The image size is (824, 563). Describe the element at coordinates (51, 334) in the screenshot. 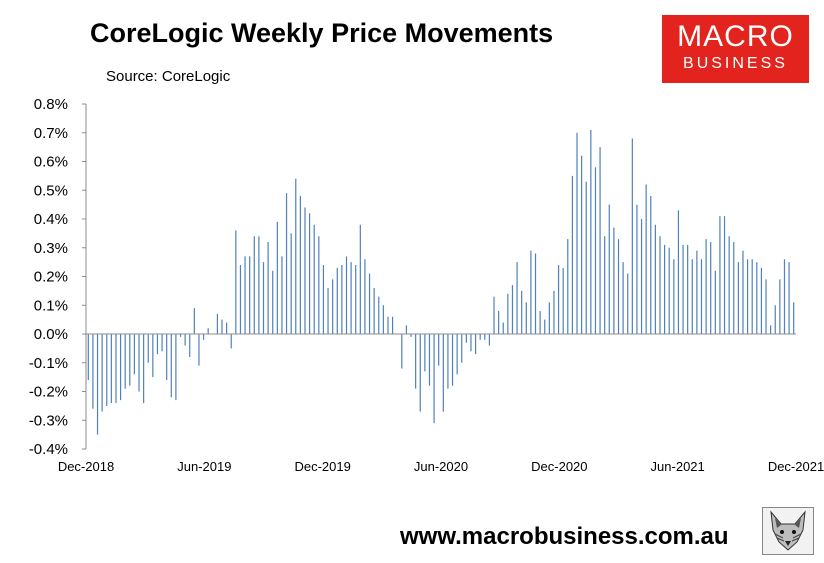

I see `y-tick-label: 0.0%` at that location.